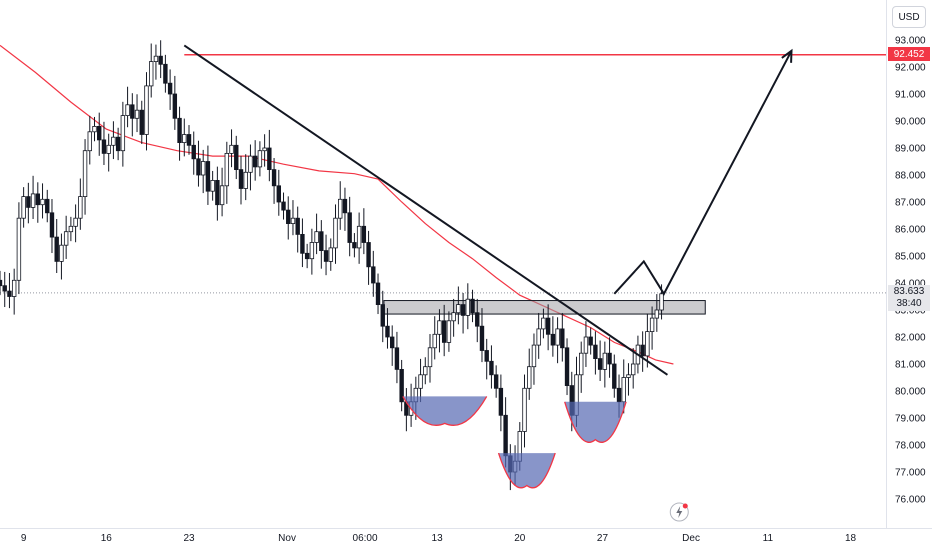 This screenshot has height=550, width=932. Describe the element at coordinates (910, 230) in the screenshot. I see `y-tick-label: 86.000` at that location.